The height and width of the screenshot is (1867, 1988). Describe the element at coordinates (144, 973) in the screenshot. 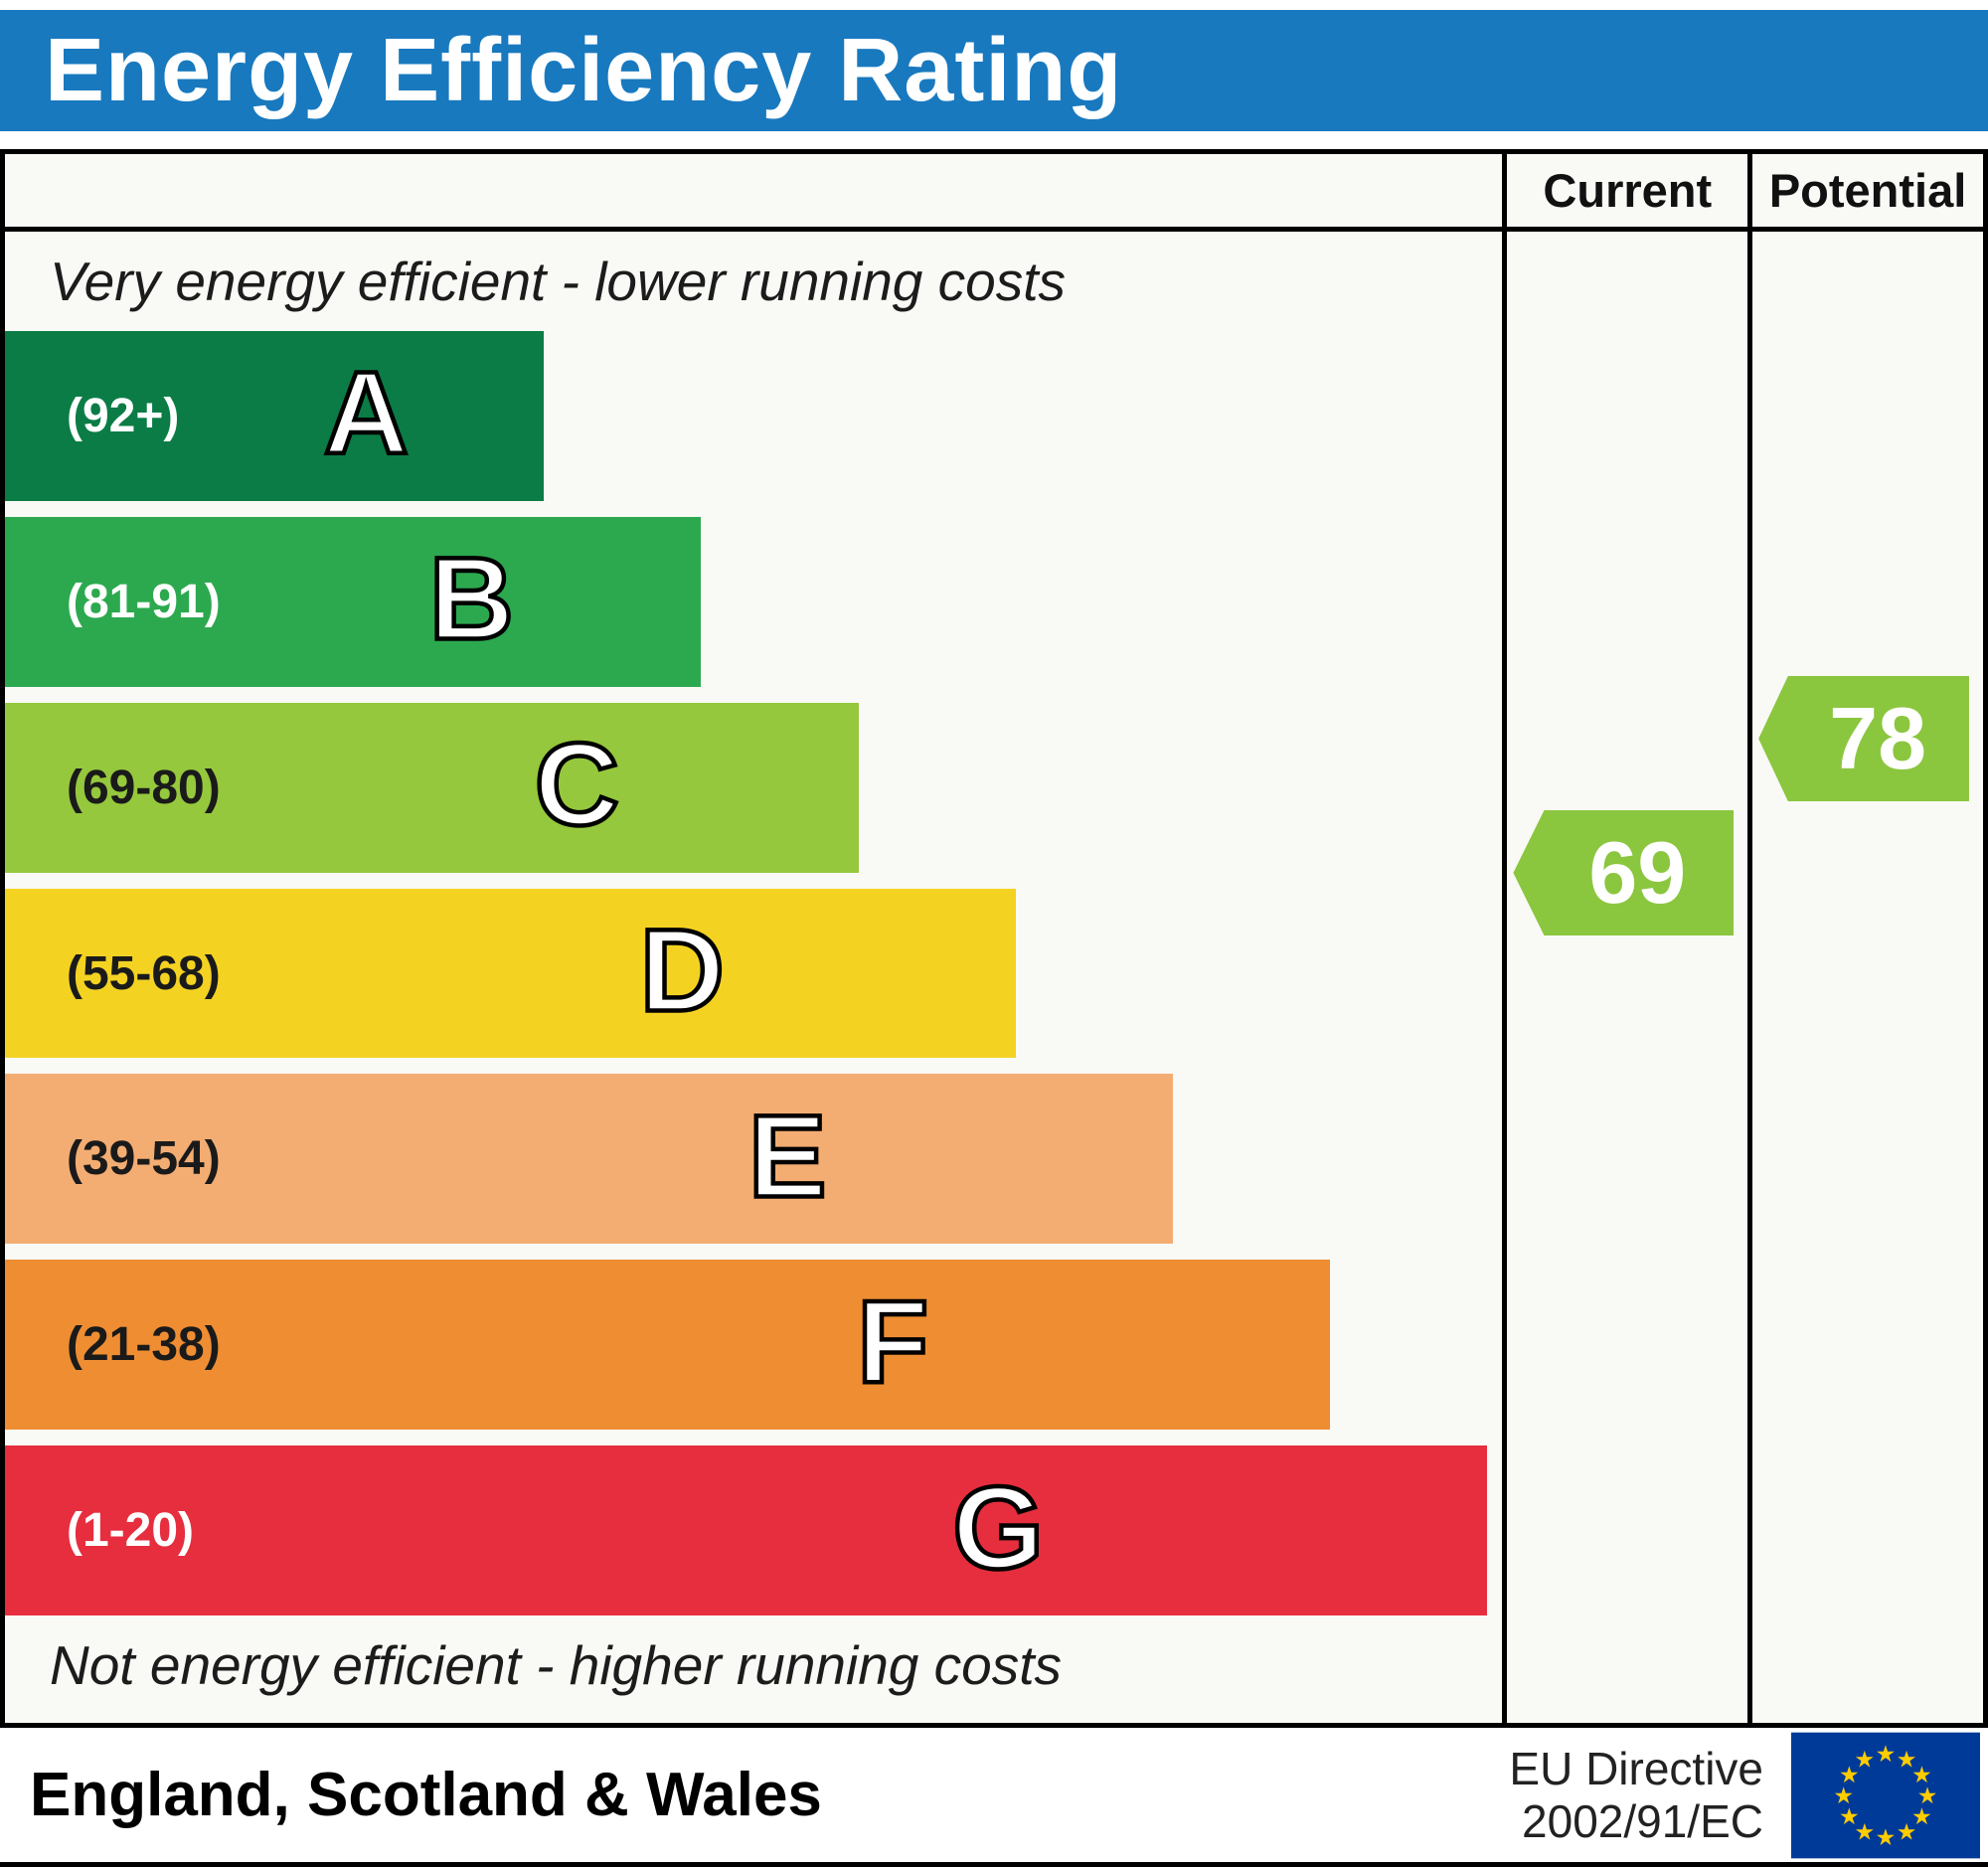

I see `band-range-label: (55-68)` at that location.